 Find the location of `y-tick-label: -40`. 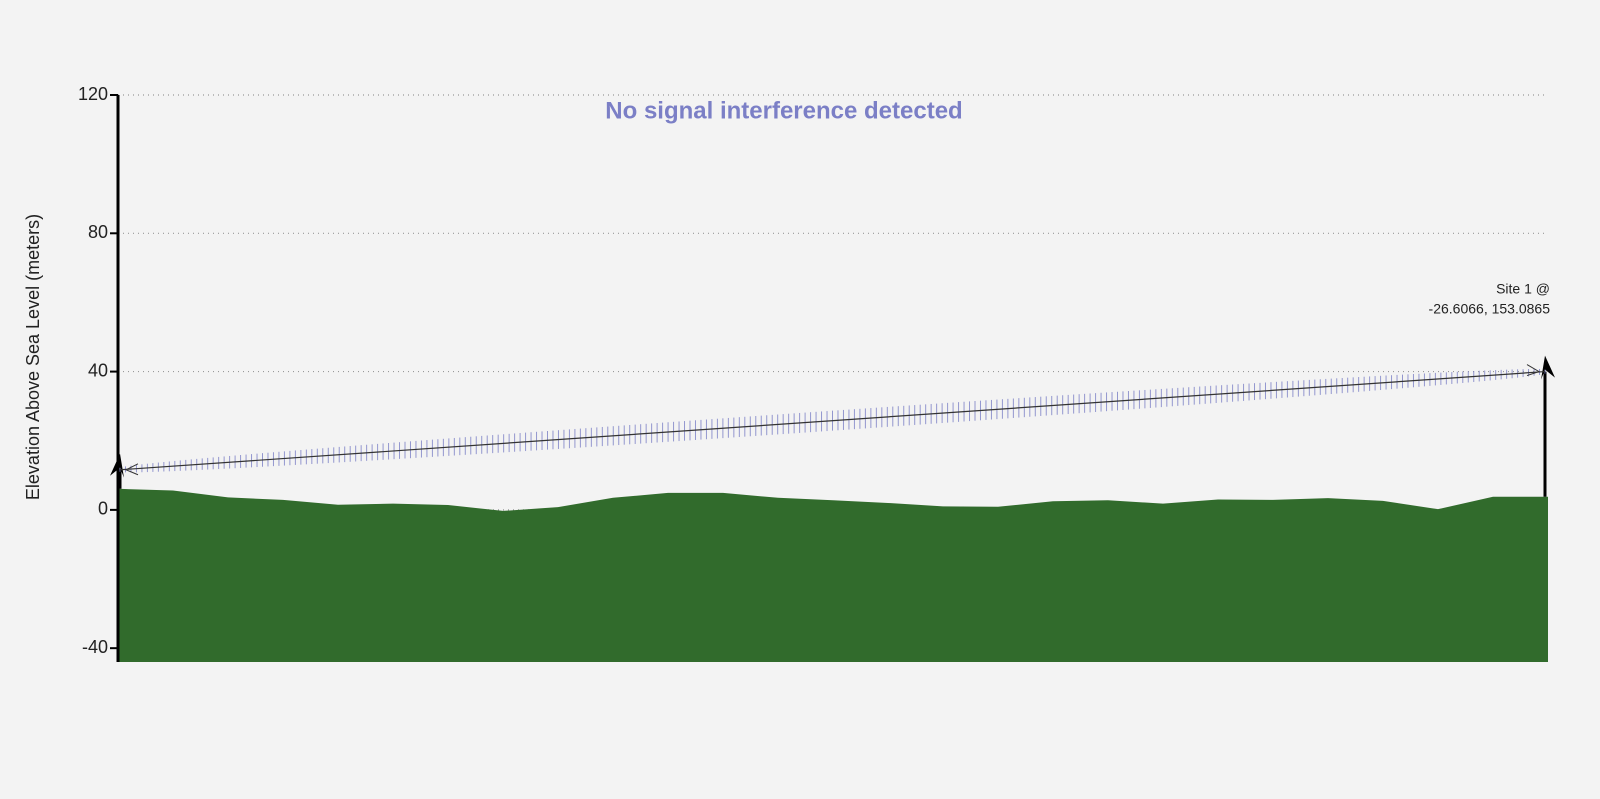

y-tick-label: -40 is located at coordinates (95, 647).